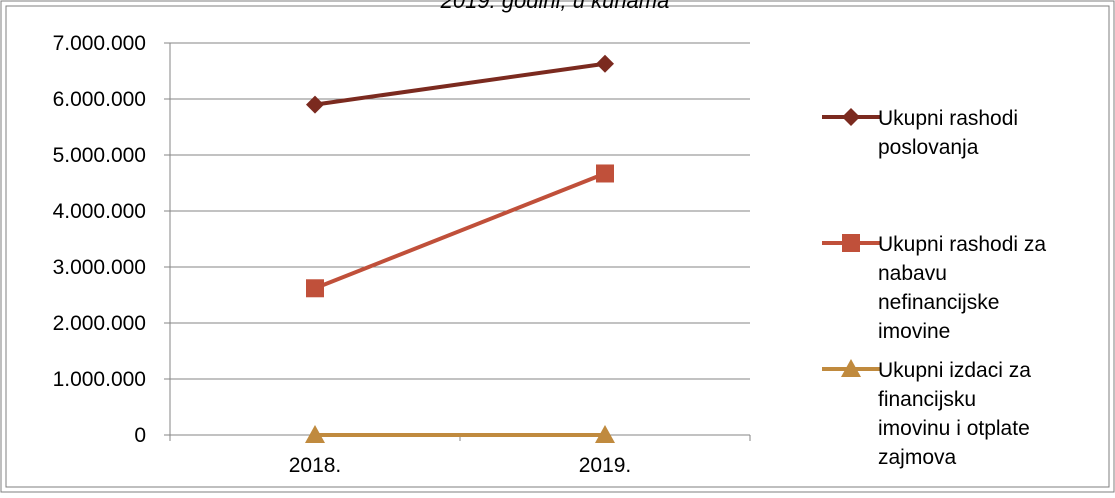 This screenshot has width=1115, height=498. What do you see at coordinates (912, 273) in the screenshot?
I see `legend-label: nabavu` at bounding box center [912, 273].